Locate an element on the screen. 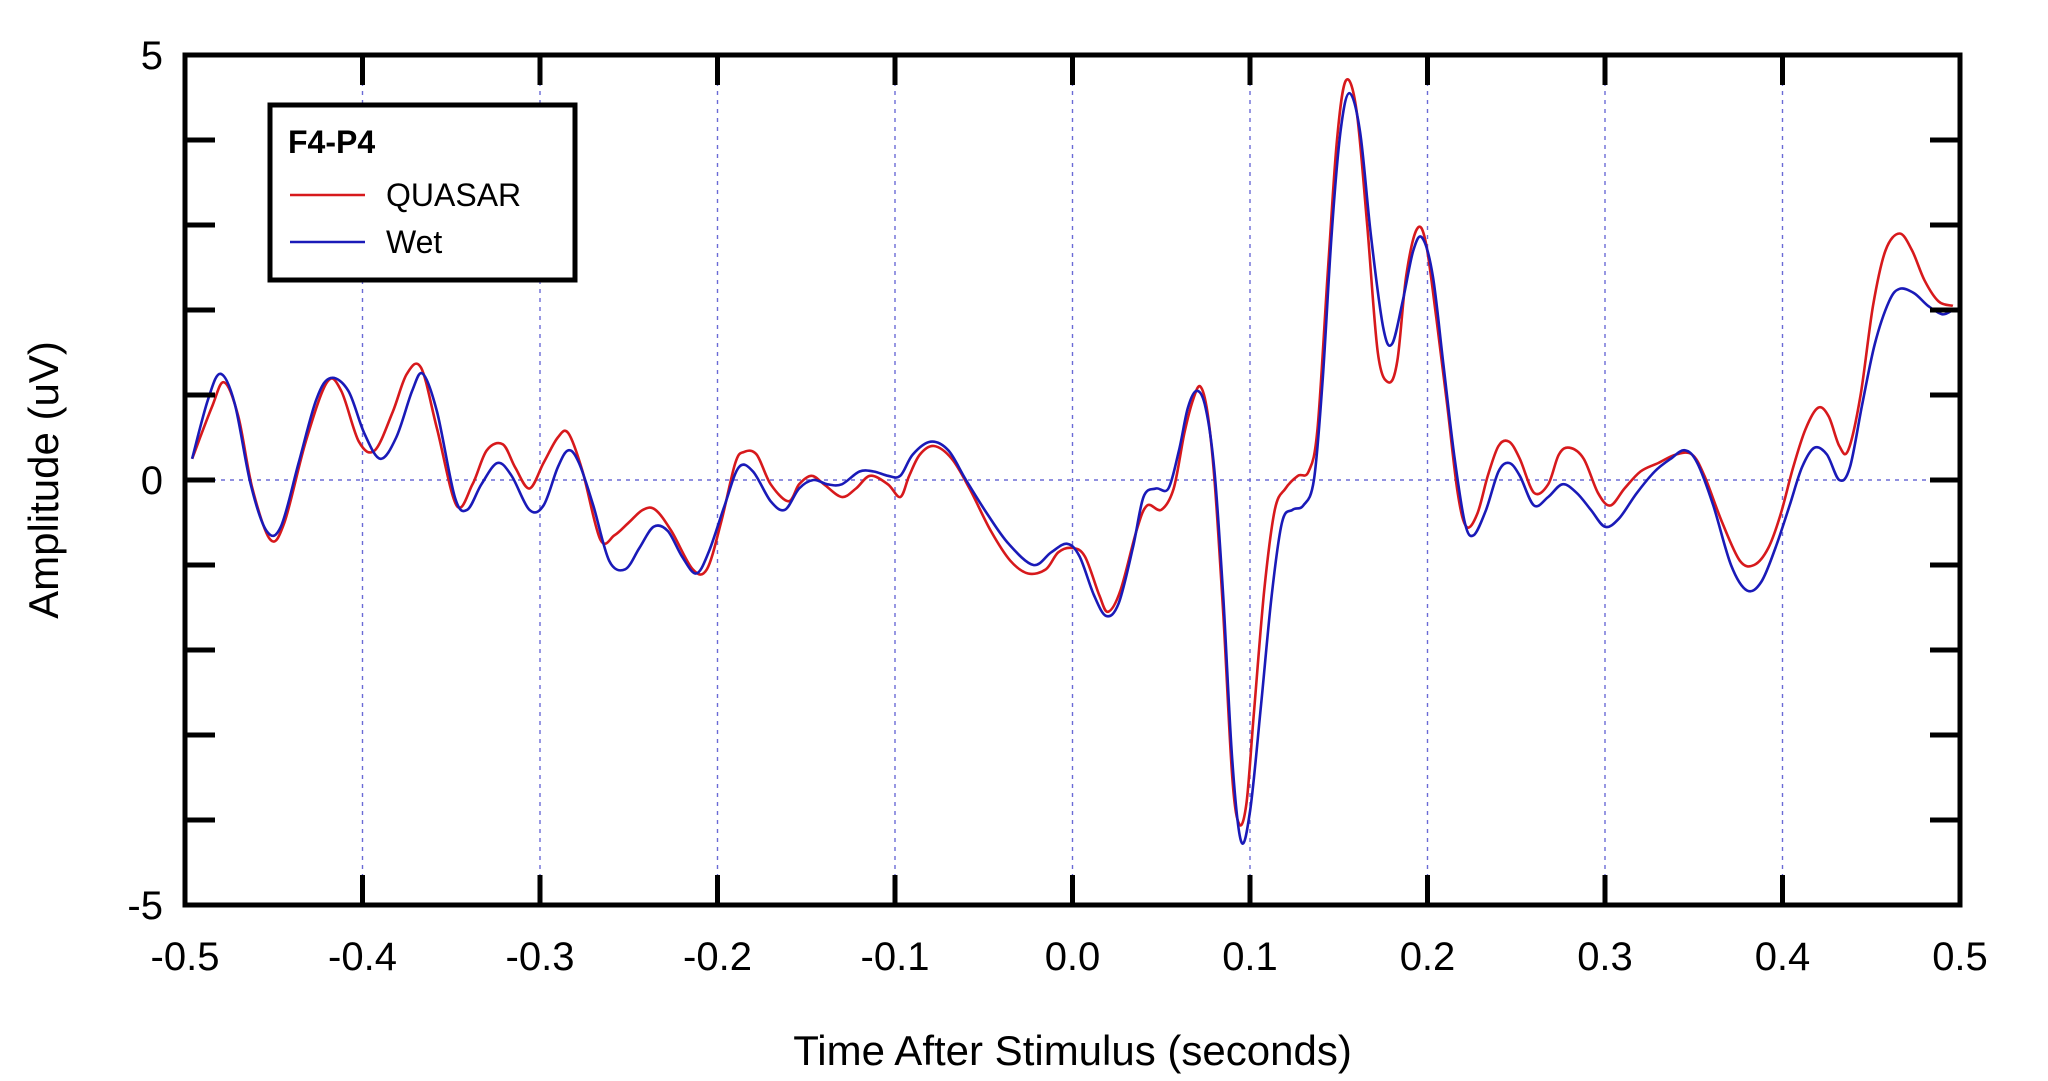  x-tick-label: 0.1 is located at coordinates (1250, 957).